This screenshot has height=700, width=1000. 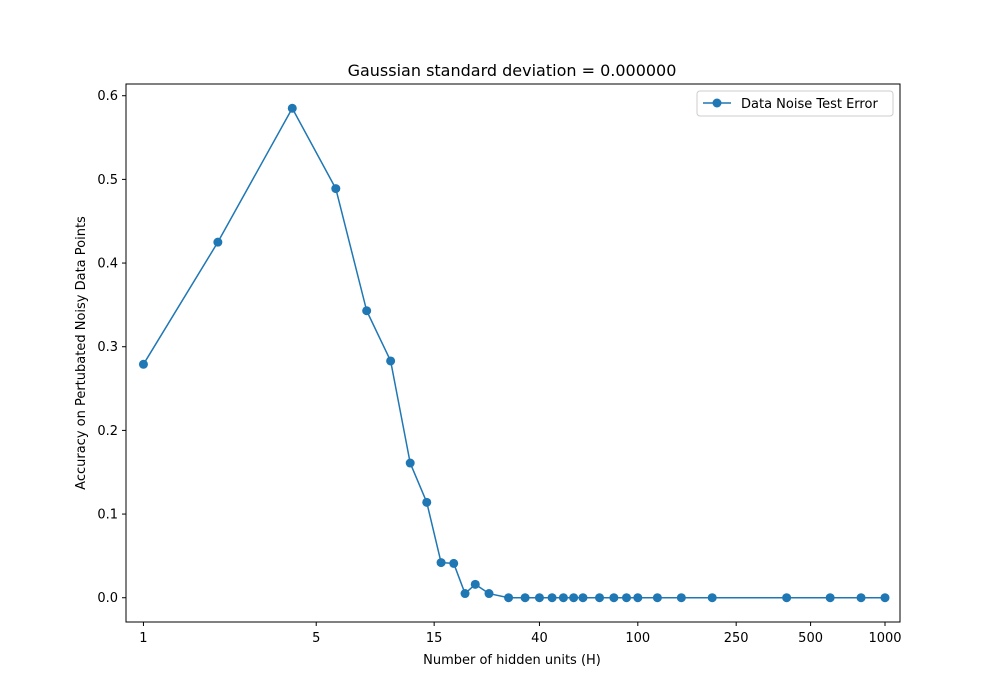 I want to click on x-tick-label: 40, so click(x=539, y=638).